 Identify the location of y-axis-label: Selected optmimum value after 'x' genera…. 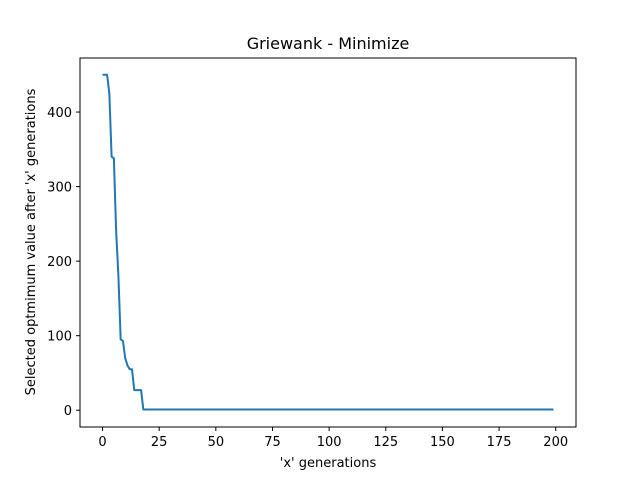
(31, 241).